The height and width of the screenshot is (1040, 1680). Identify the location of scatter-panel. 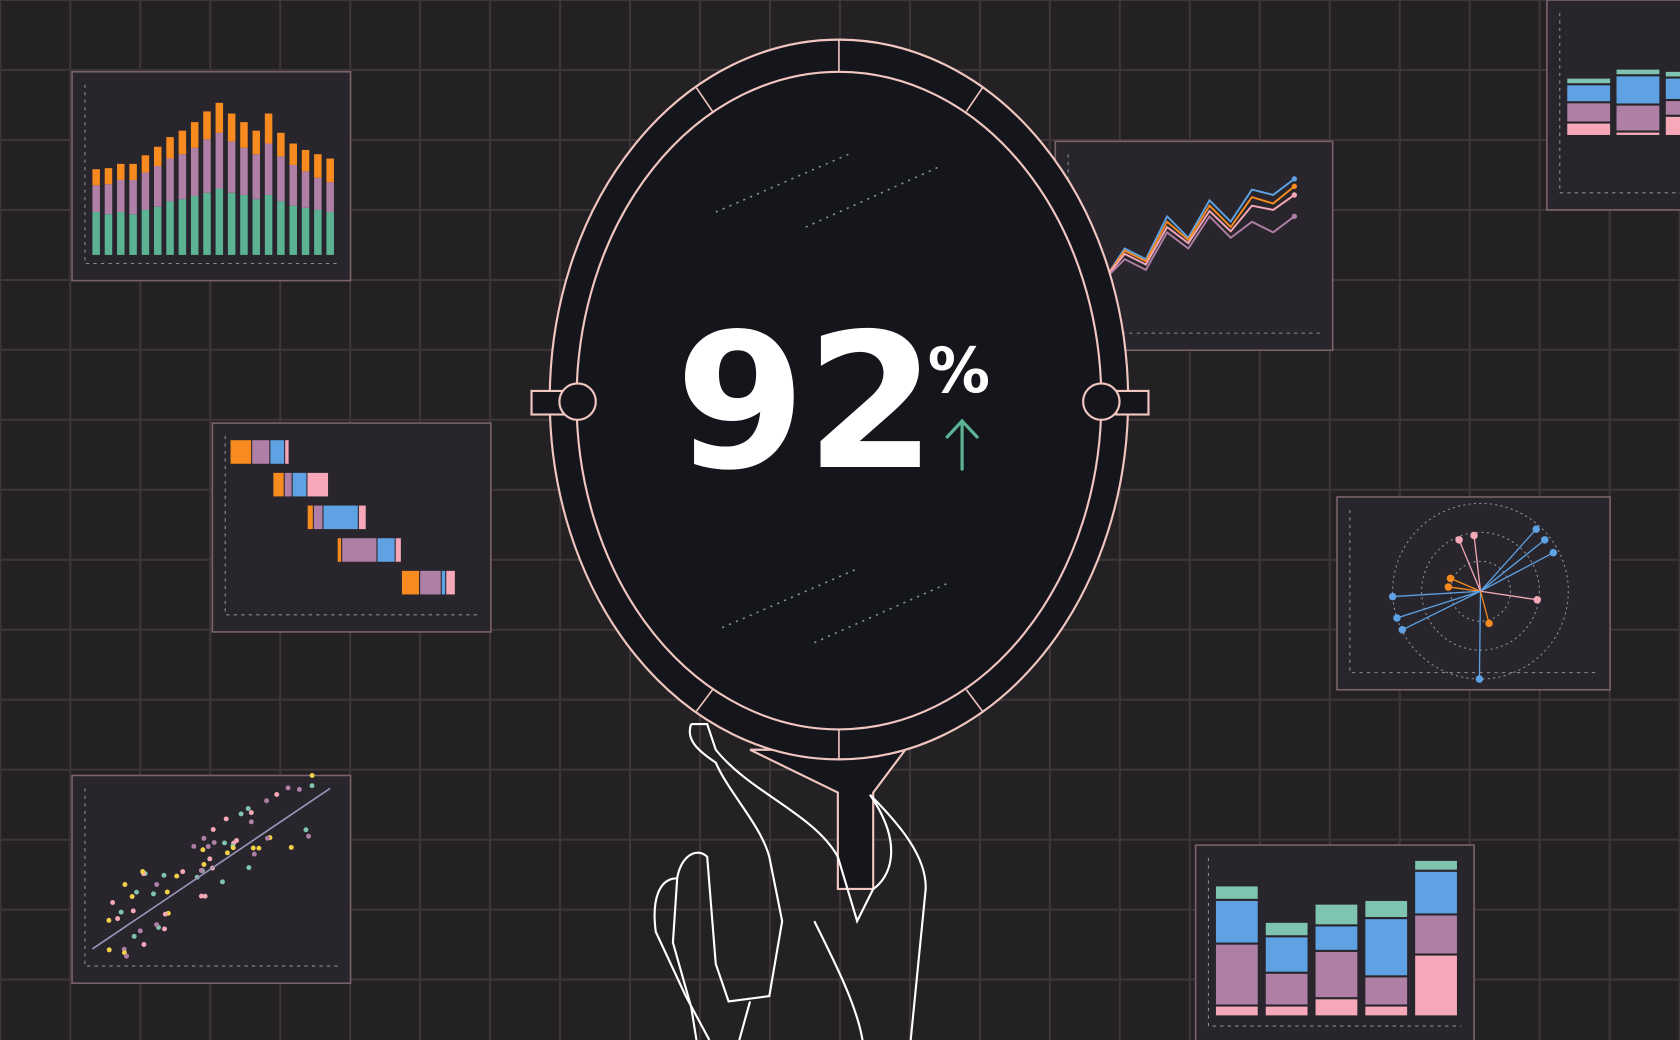
(211, 878).